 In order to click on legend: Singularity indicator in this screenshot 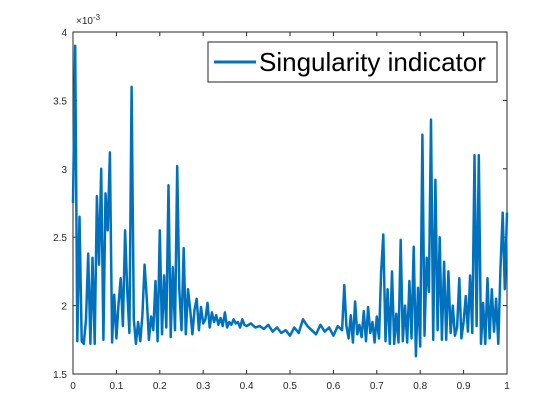, I will do `click(352, 62)`.